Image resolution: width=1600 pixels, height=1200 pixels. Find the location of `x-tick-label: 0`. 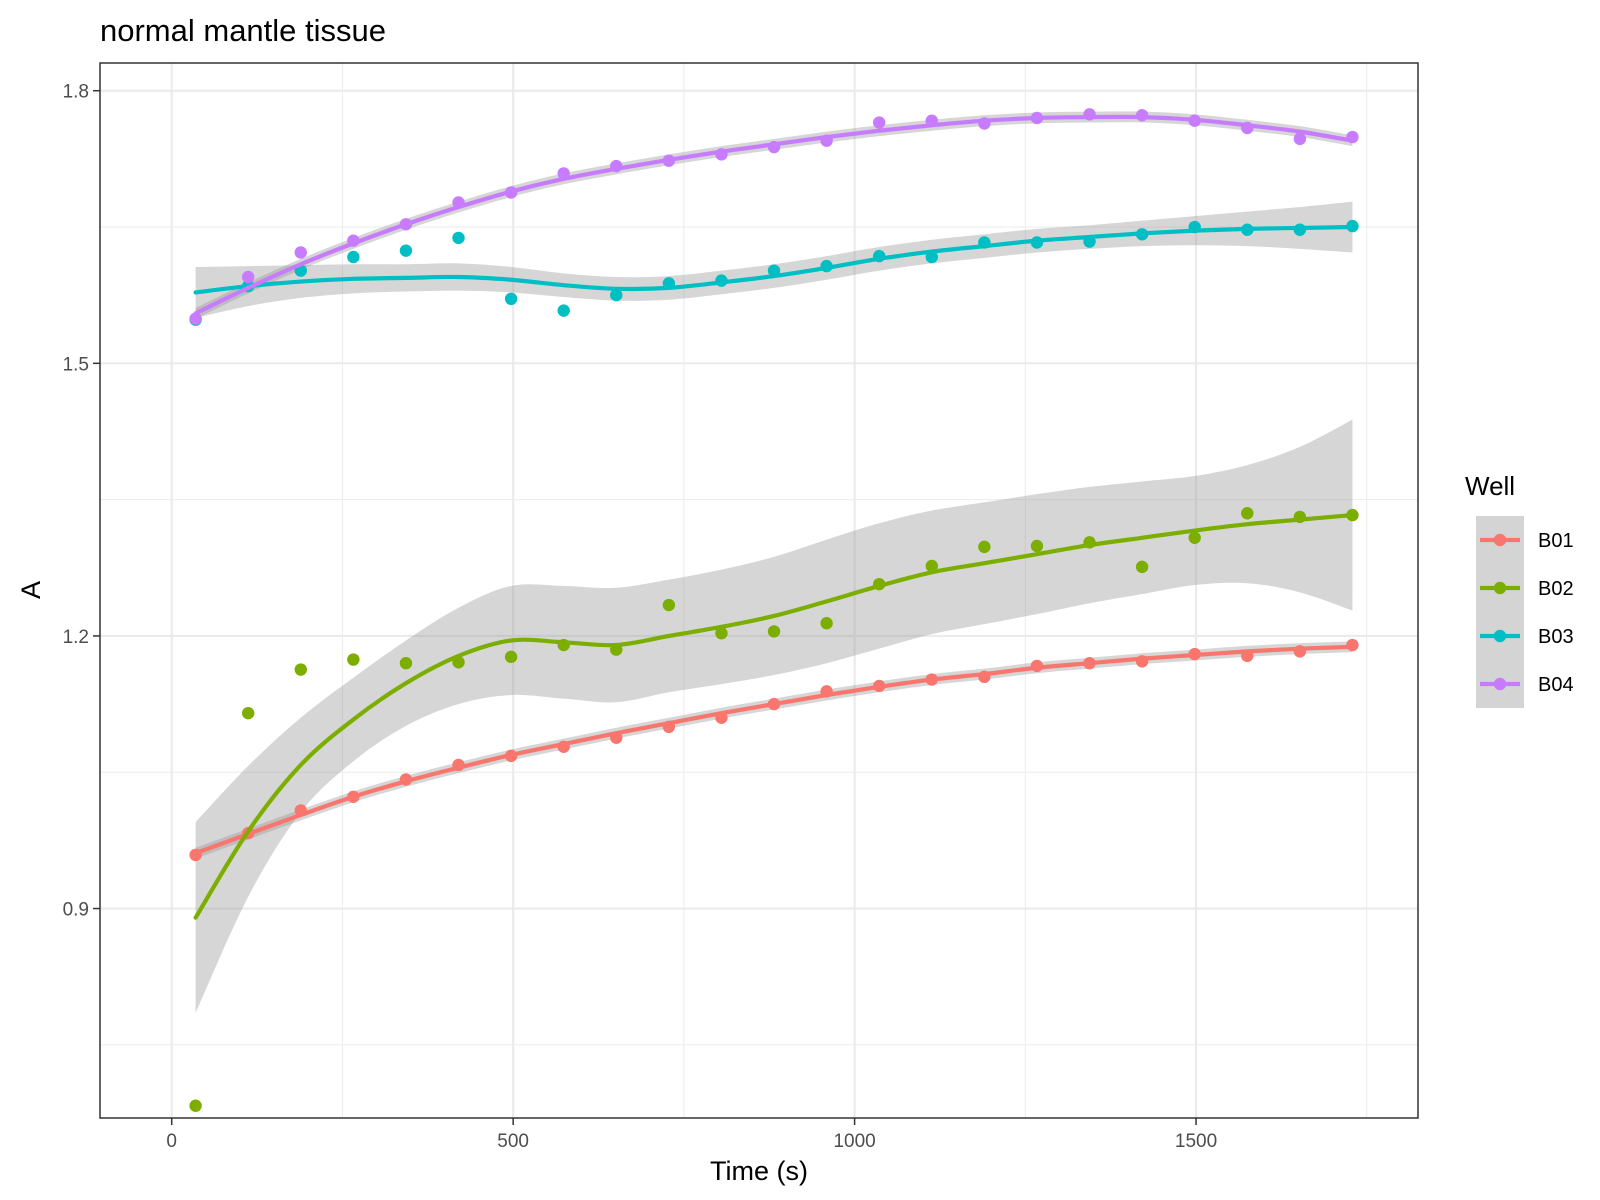

x-tick-label: 0 is located at coordinates (171, 1141).